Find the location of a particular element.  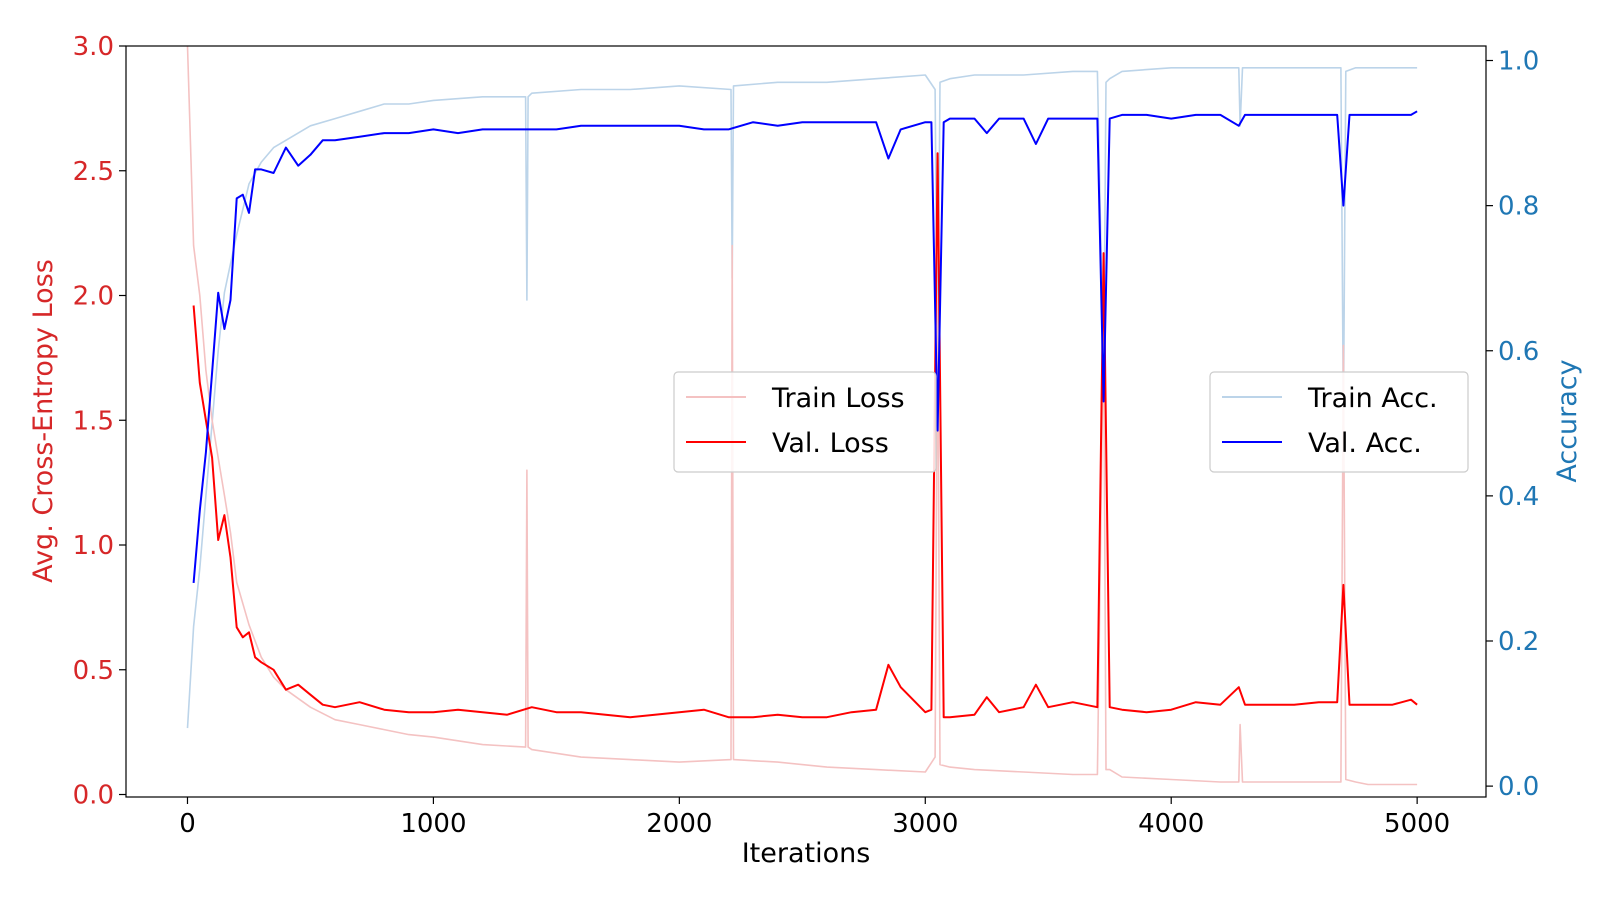

legend-loss: Train Loss Val. Loss is located at coordinates (805, 422).